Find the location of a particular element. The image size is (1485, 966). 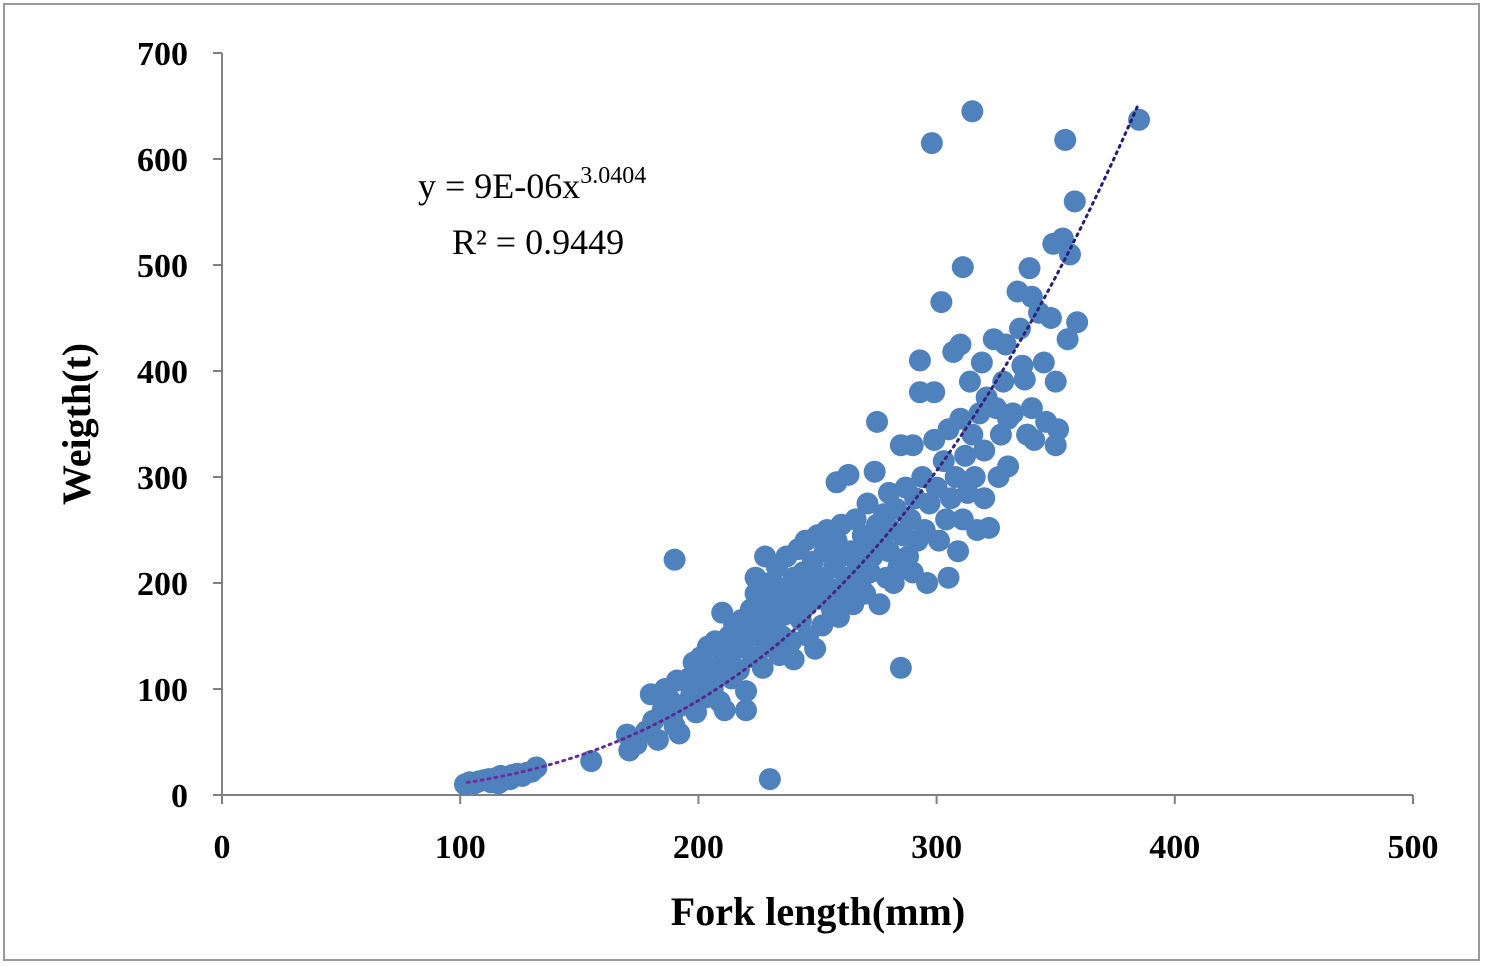

y-tick-label: 600 is located at coordinates (162, 160).